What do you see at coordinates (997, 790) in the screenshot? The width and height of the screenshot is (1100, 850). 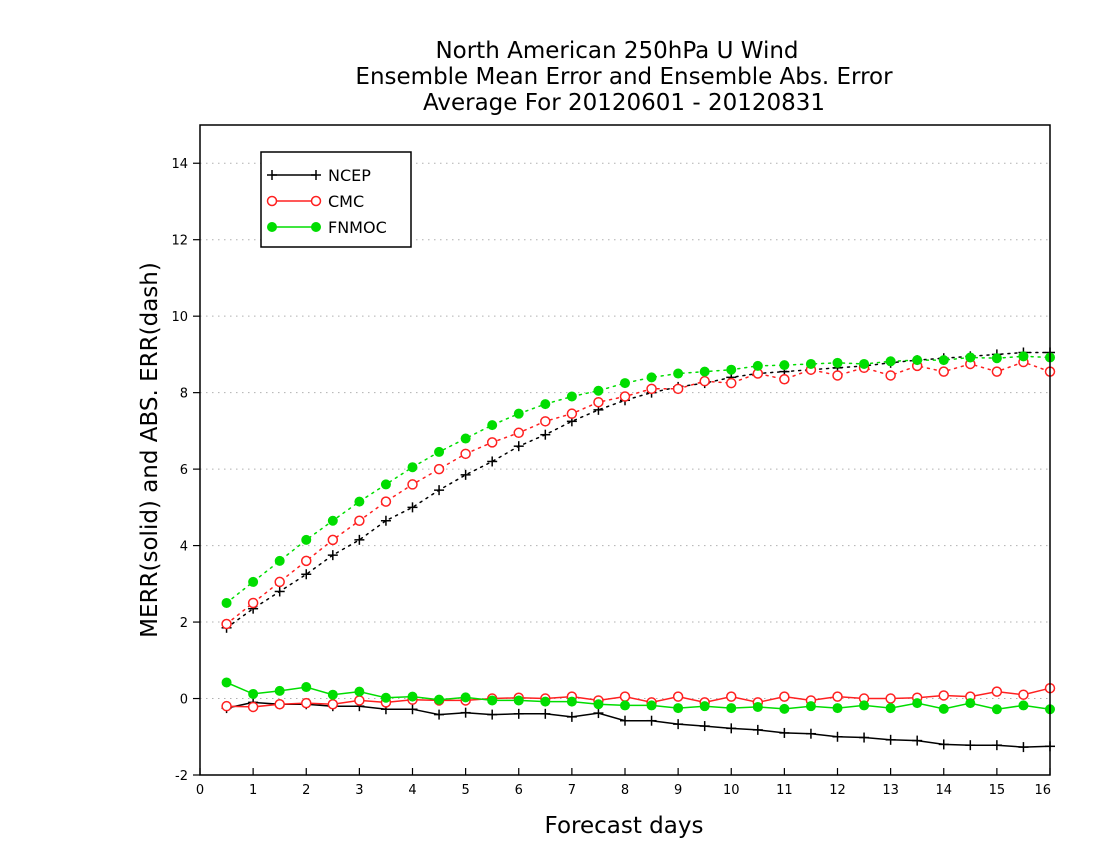 I see `x-tick-label: 15` at bounding box center [997, 790].